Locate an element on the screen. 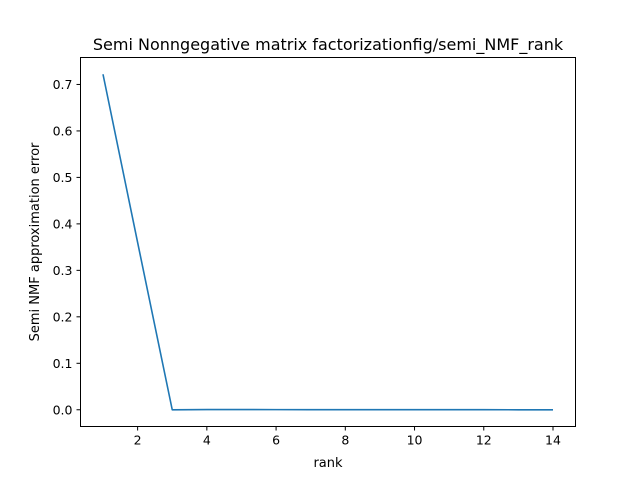 This screenshot has height=480, width=640. y-tick-label: 0.1 is located at coordinates (63, 363).